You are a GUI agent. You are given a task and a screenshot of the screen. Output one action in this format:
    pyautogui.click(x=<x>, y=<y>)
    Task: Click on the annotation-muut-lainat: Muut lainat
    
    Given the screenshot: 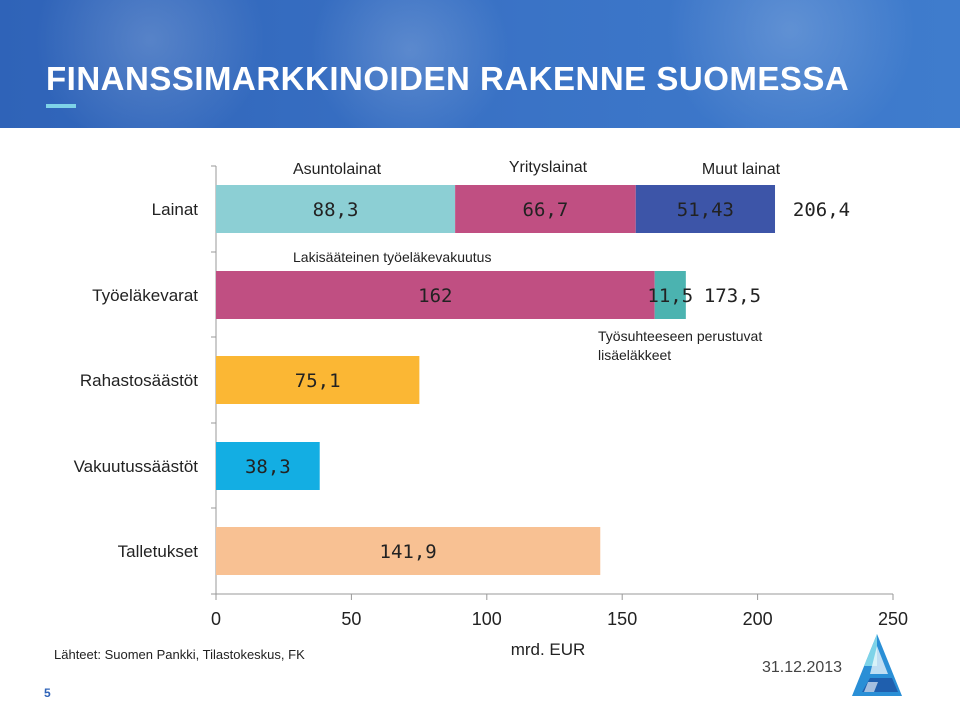 What is the action you would take?
    pyautogui.click(x=741, y=169)
    